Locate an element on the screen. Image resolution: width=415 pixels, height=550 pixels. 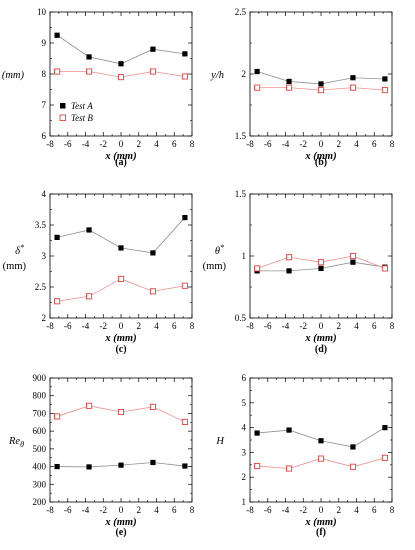
legend-label-b: Test B is located at coordinates (82, 118).